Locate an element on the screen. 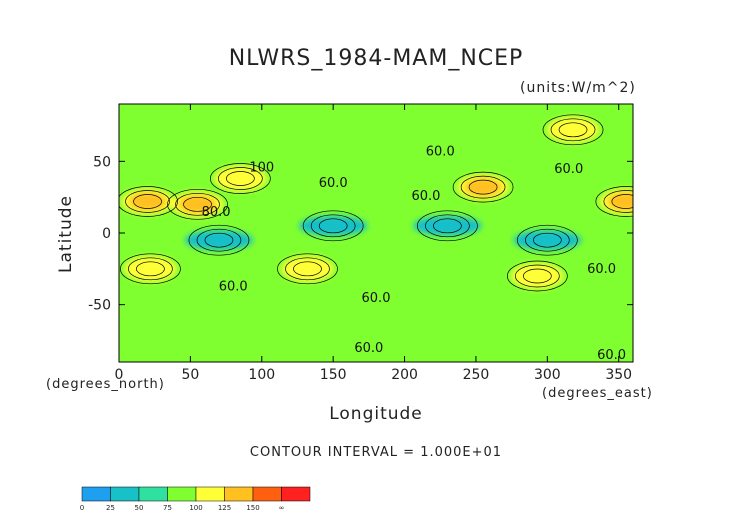 The width and height of the screenshot is (752, 532). contour-label-2: 60.0 is located at coordinates (425, 196).